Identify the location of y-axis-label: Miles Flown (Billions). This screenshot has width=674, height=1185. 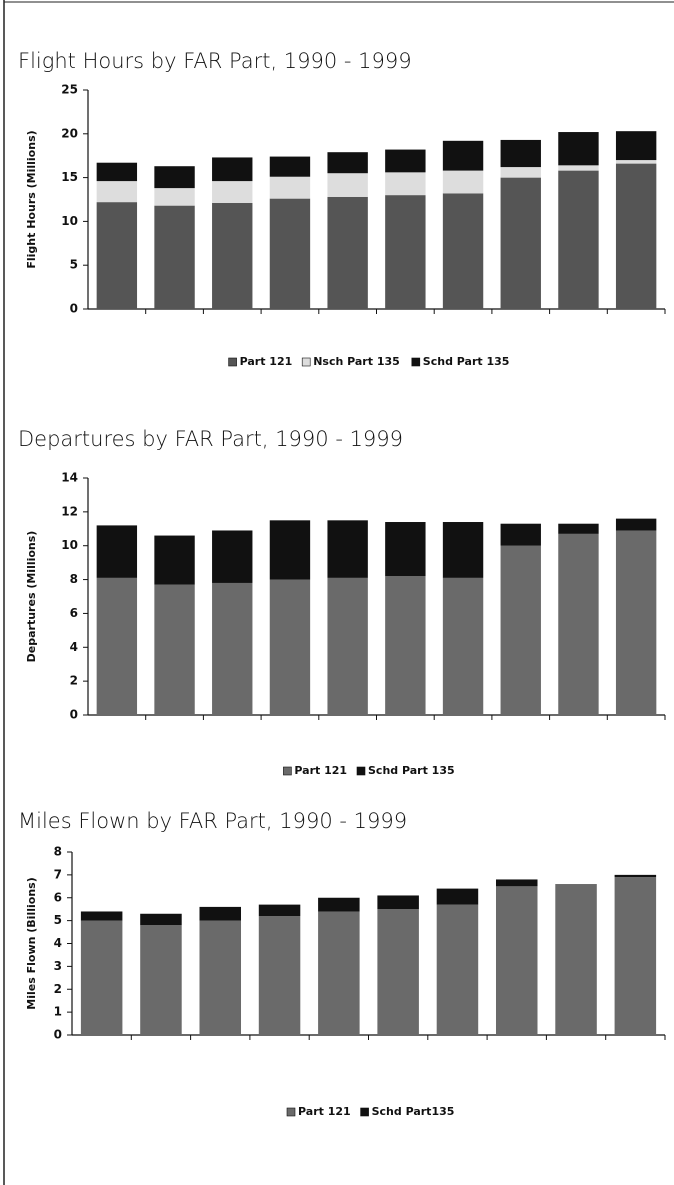
(31, 943).